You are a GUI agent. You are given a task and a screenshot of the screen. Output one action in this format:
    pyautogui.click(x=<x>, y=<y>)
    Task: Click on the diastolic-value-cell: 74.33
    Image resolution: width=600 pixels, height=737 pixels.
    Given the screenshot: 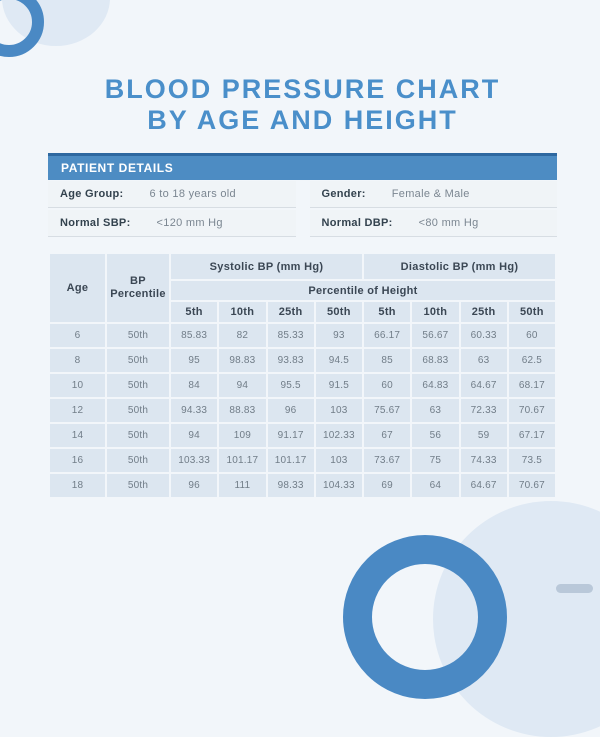 What is the action you would take?
    pyautogui.click(x=483, y=460)
    